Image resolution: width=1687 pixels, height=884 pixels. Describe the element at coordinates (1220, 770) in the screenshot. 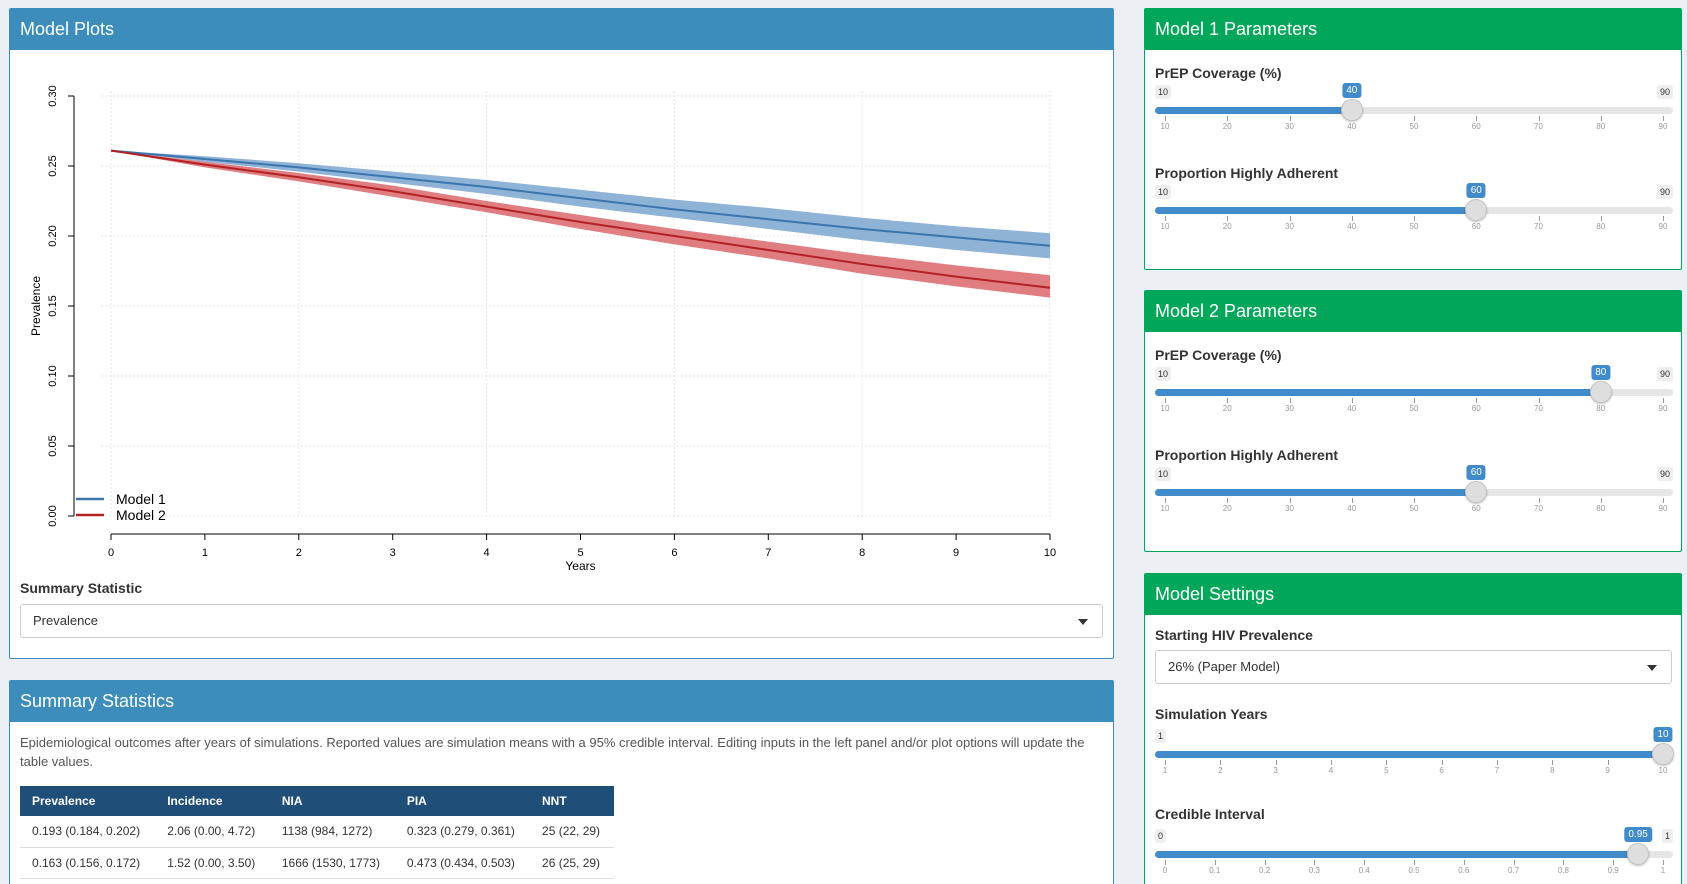

I see `slider-tick-label: 2` at that location.